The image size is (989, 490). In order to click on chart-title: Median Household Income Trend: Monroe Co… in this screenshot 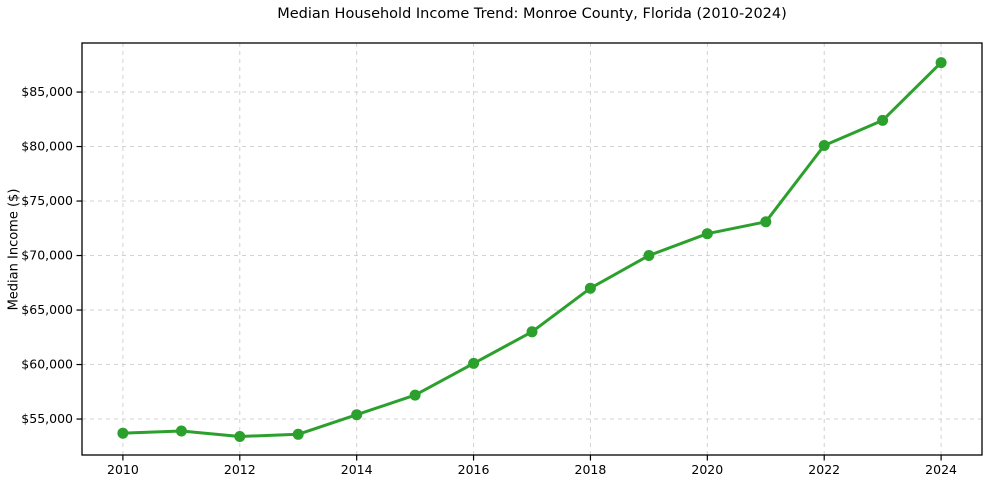, I will do `click(532, 14)`.